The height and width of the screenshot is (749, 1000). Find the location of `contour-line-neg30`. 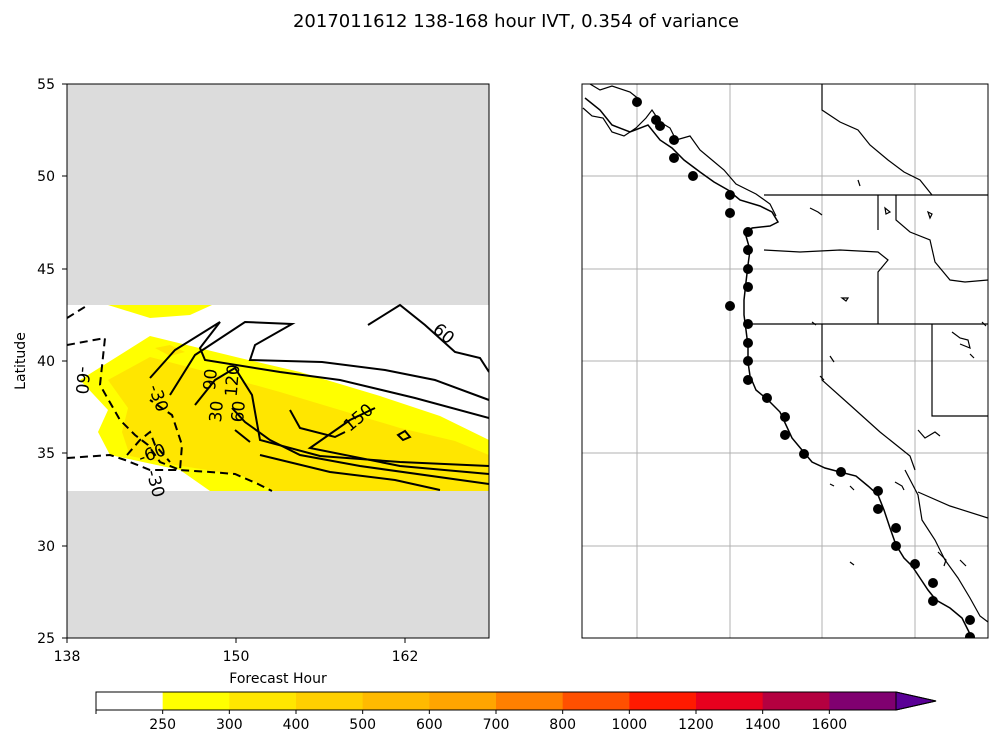

contour-line-neg30 is located at coordinates (170, 472).